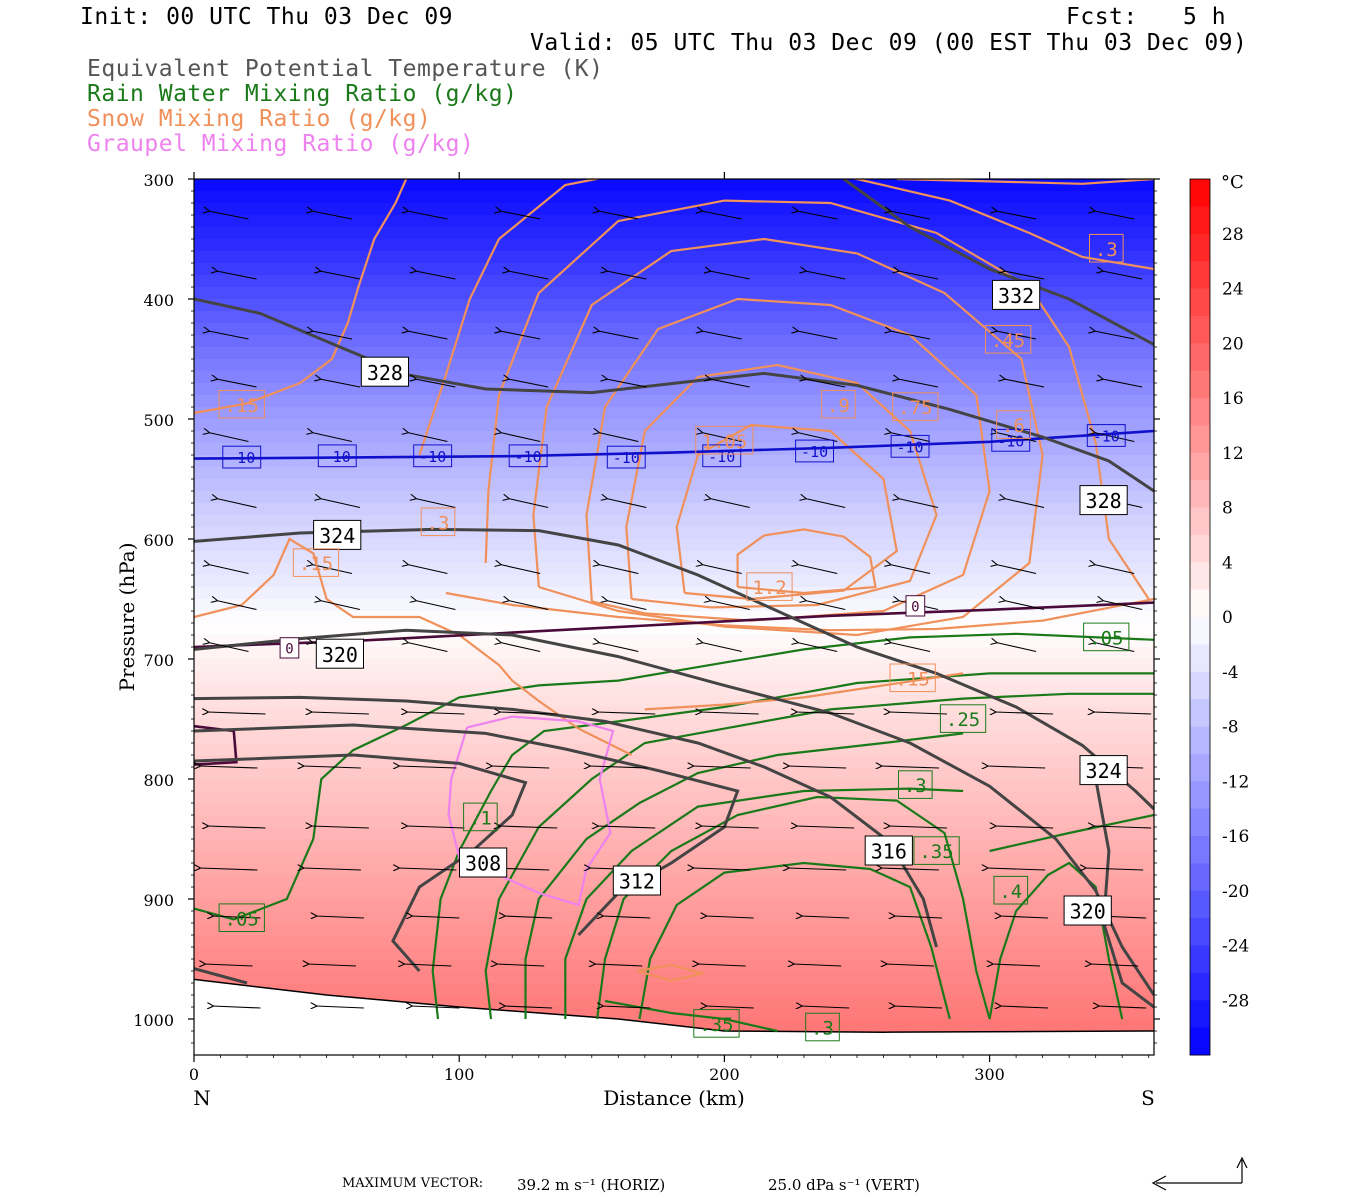  Describe the element at coordinates (989, 1074) in the screenshot. I see `x-tick-label: 300` at that location.